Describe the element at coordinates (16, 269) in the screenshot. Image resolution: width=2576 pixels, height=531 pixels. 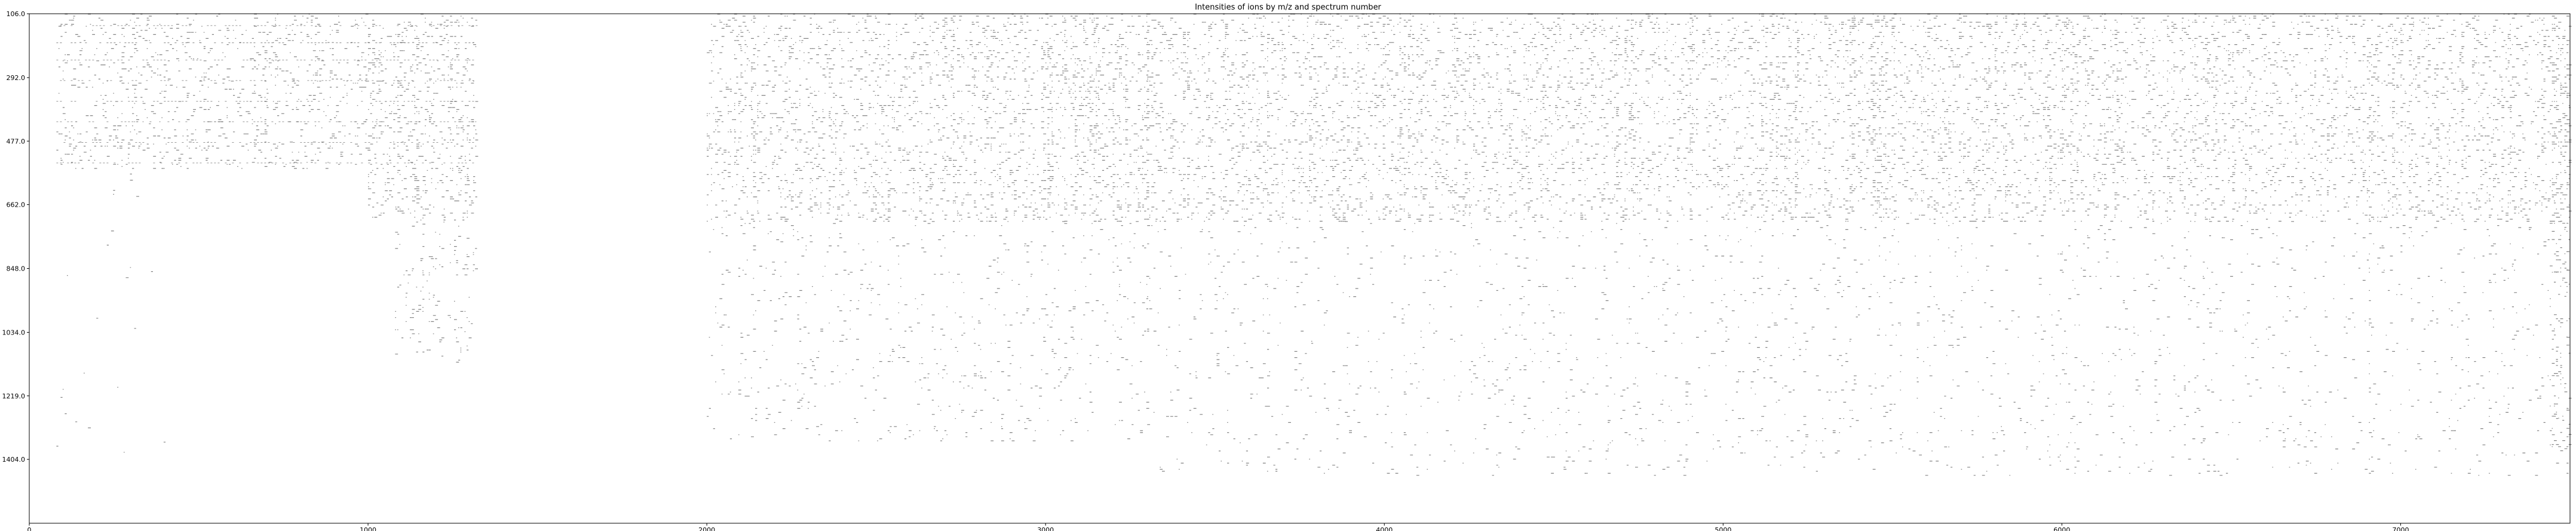
I see `y-tick-label: 848.0` at that location.